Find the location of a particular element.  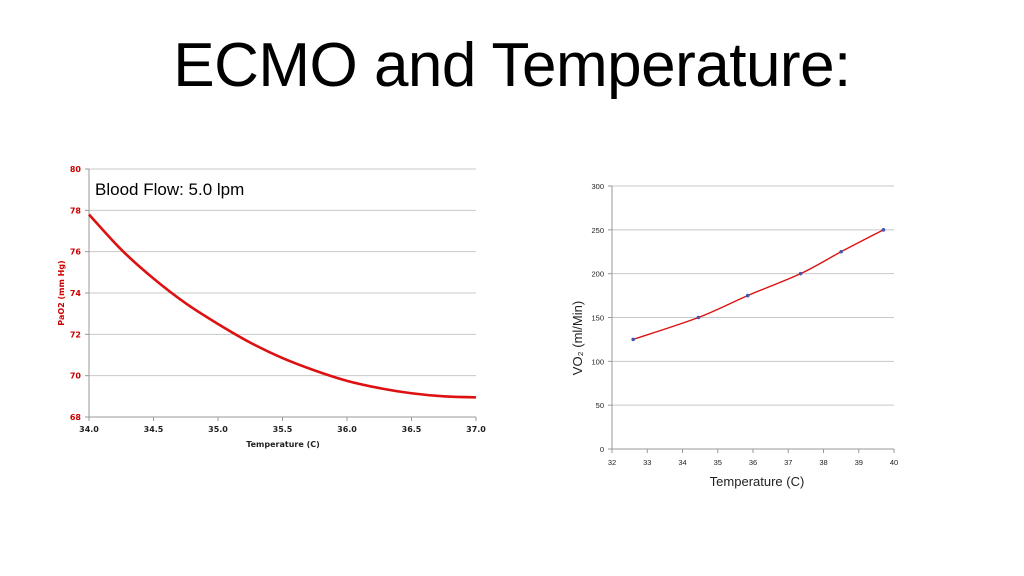

left-y-tick-label: 68 is located at coordinates (76, 417).